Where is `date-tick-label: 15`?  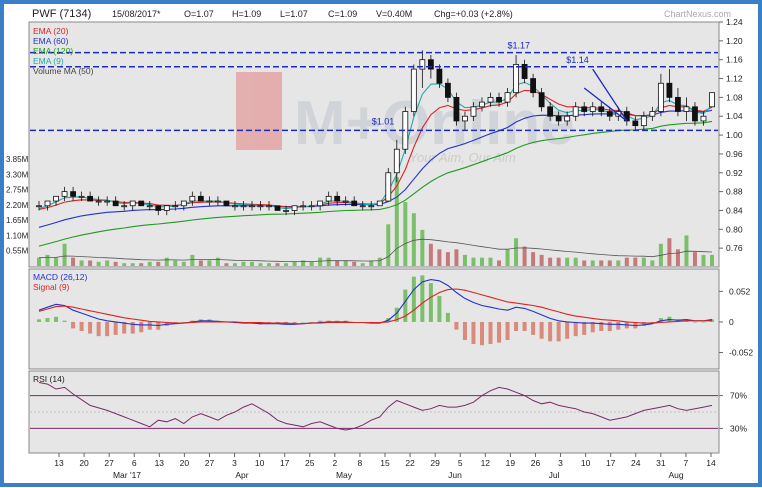
date-tick-label: 15 is located at coordinates (385, 463).